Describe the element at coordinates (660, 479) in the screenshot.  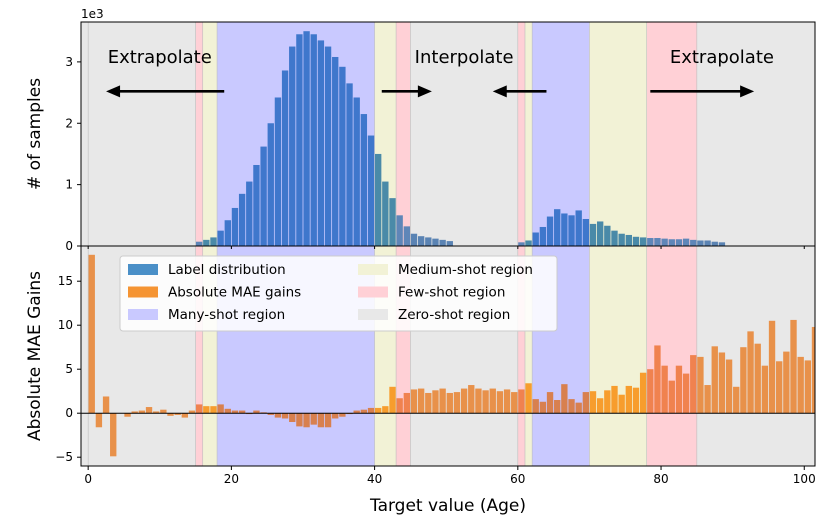
I see `x-tick-label: 80` at that location.